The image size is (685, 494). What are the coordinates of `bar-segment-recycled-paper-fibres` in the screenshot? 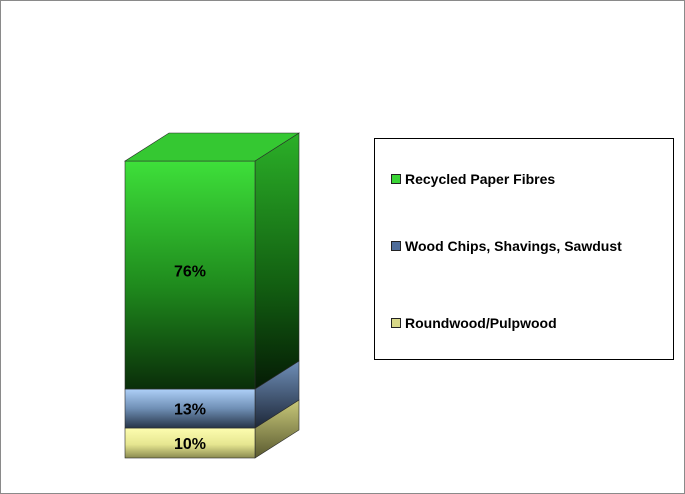 It's located at (190, 275).